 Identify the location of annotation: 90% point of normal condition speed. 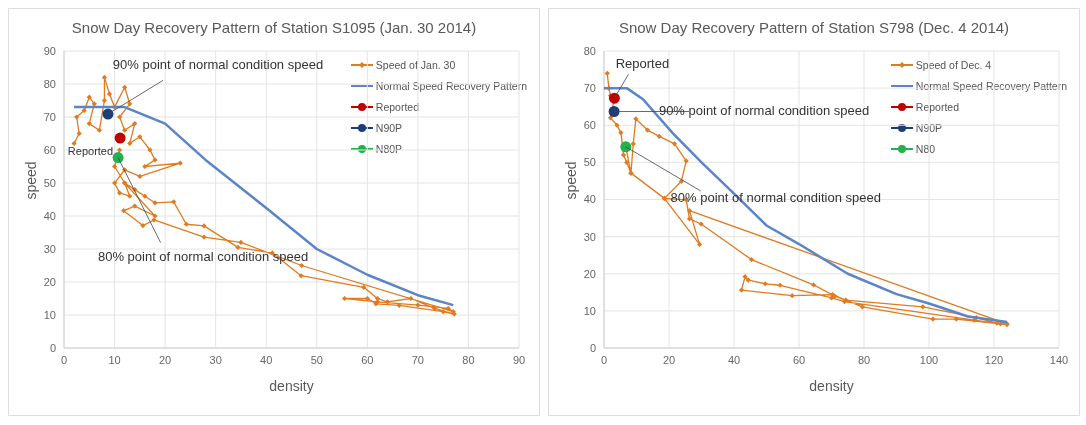
(218, 65).